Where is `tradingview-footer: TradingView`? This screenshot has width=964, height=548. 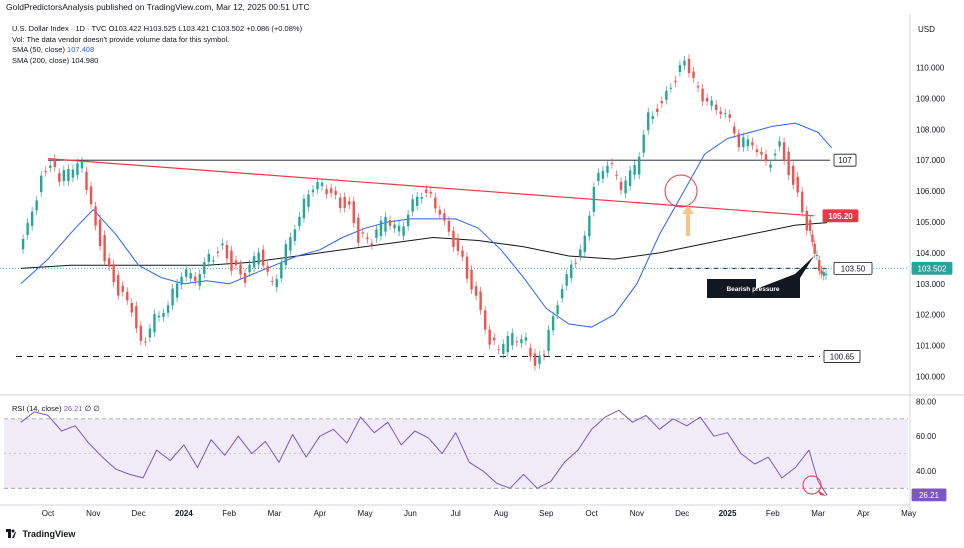
tradingview-footer: TradingView is located at coordinates (40, 534).